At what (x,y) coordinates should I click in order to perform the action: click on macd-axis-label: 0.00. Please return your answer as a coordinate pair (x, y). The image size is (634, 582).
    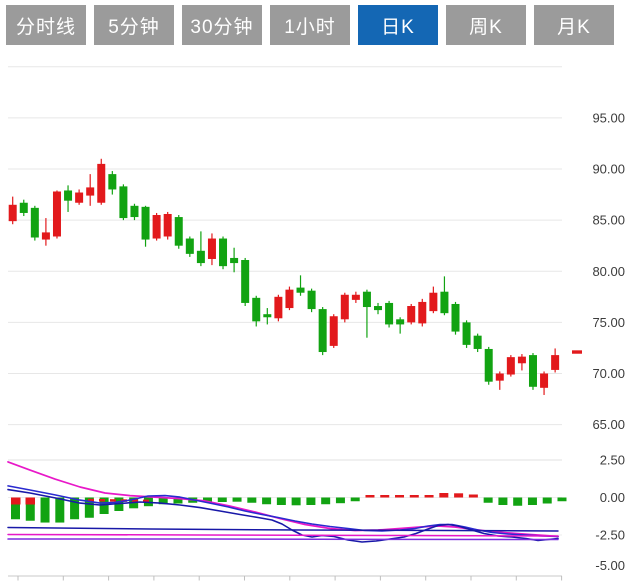
    Looking at the image, I should click on (612, 497).